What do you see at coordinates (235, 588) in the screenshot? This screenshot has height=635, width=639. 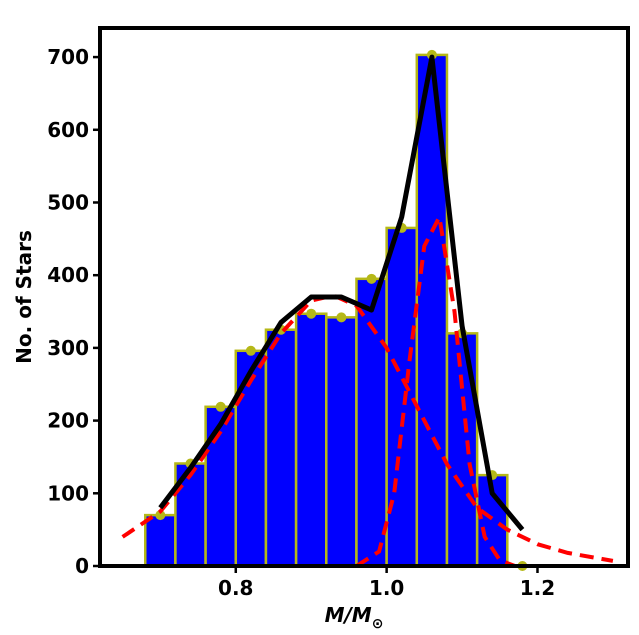 I see `x-tick-label: 0.8` at bounding box center [235, 588].